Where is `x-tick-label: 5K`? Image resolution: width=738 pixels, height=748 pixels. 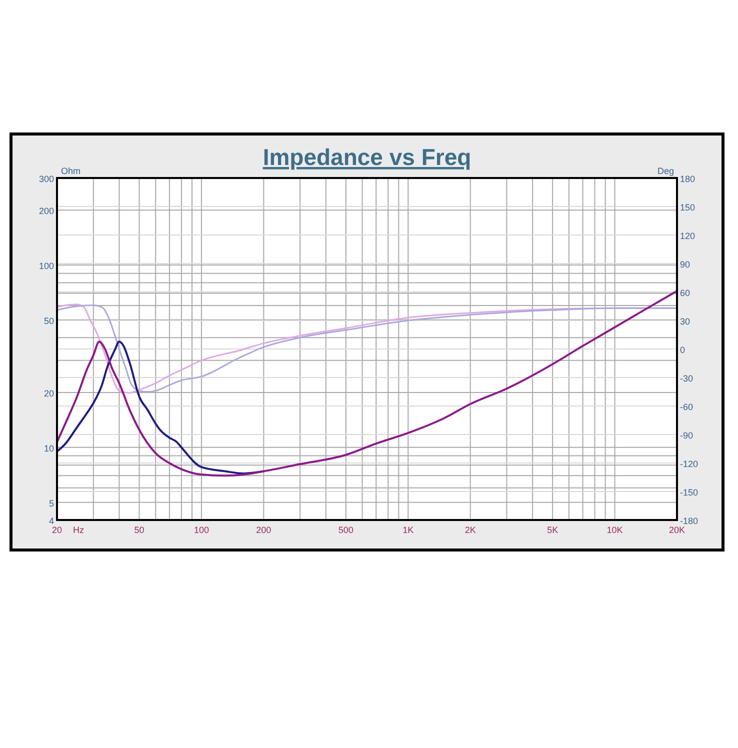 x-tick-label: 5K is located at coordinates (552, 530).